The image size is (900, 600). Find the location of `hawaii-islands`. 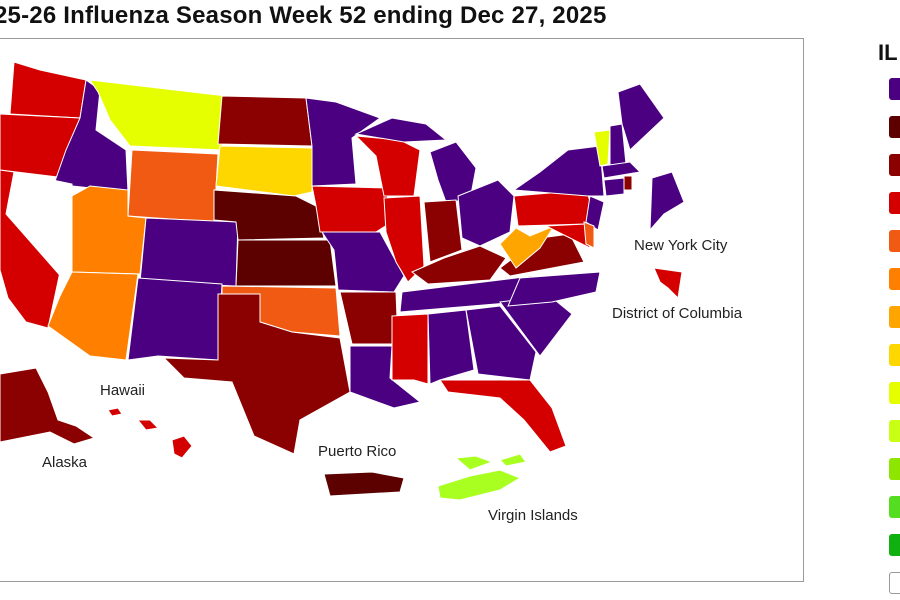

hawaii-islands is located at coordinates (115, 412).